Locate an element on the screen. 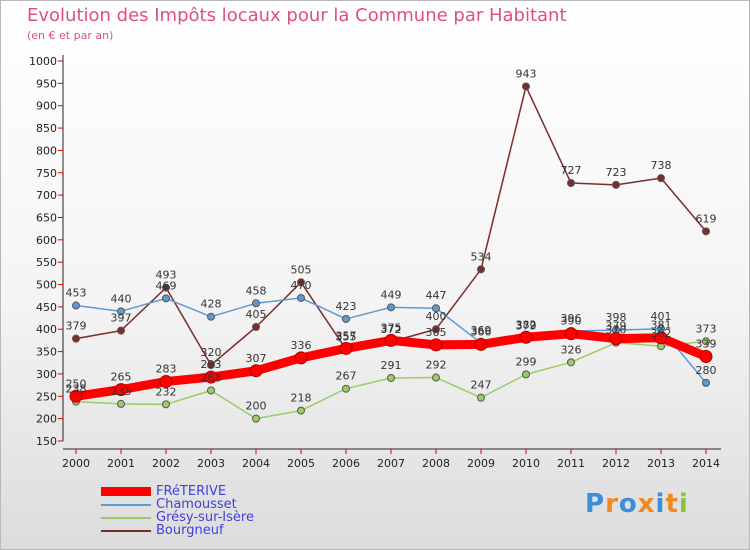 Image resolution: width=750 pixels, height=550 pixels. data-label-chamousset: 458 is located at coordinates (256, 290).